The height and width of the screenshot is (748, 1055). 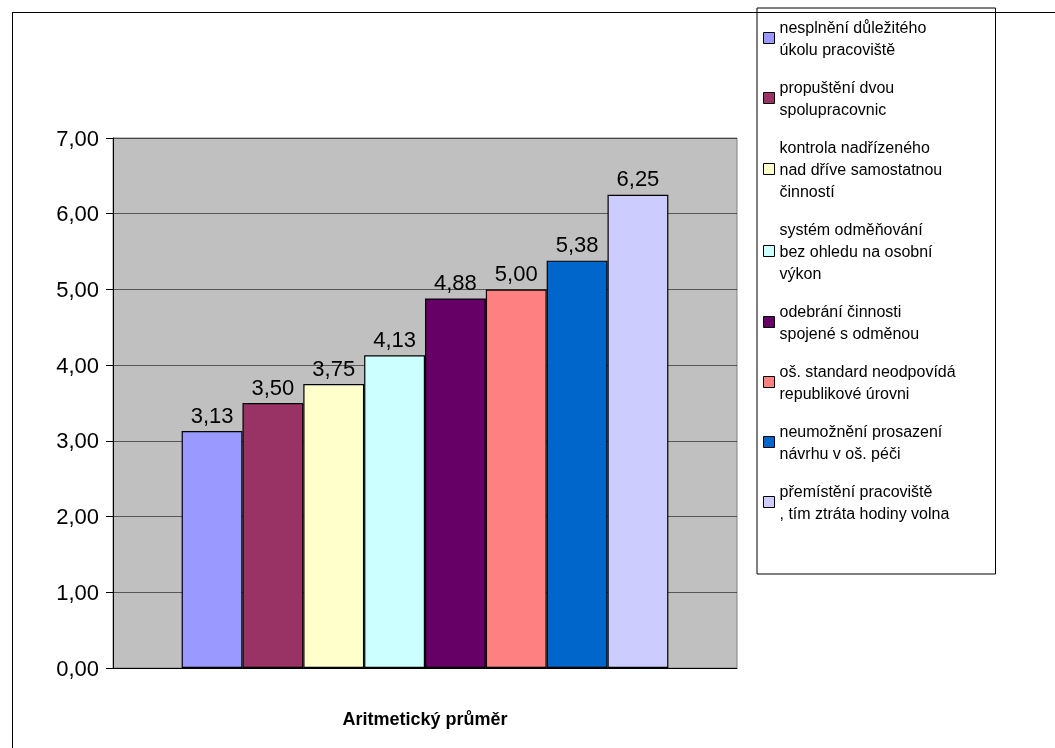 I want to click on data-label: 5,38, so click(x=577, y=245).